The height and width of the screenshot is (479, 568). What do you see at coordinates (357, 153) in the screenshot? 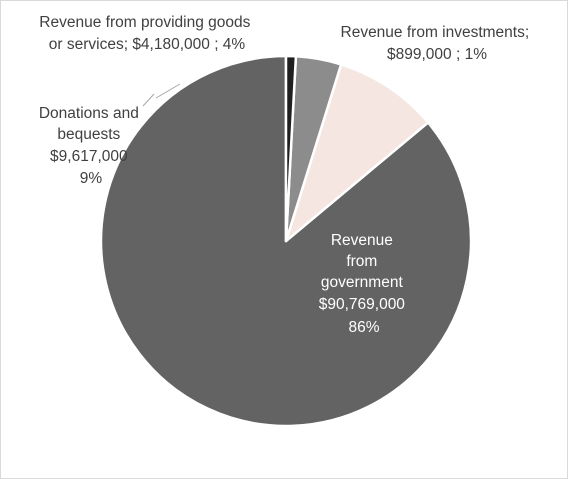
I see `slice-donations` at bounding box center [357, 153].